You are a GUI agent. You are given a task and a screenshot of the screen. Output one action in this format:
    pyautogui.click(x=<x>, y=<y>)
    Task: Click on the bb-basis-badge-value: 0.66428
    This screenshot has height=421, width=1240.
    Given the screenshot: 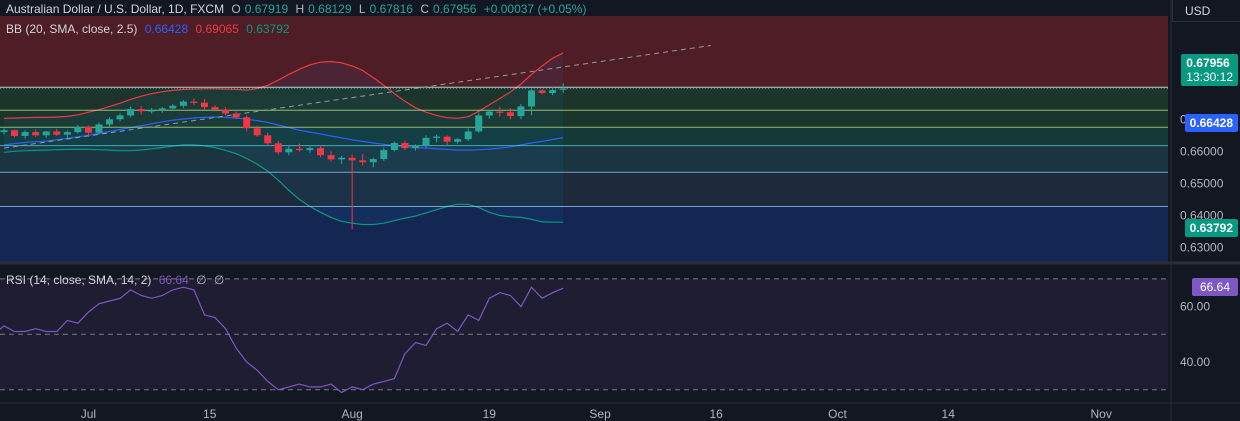 What is the action you would take?
    pyautogui.click(x=1211, y=123)
    